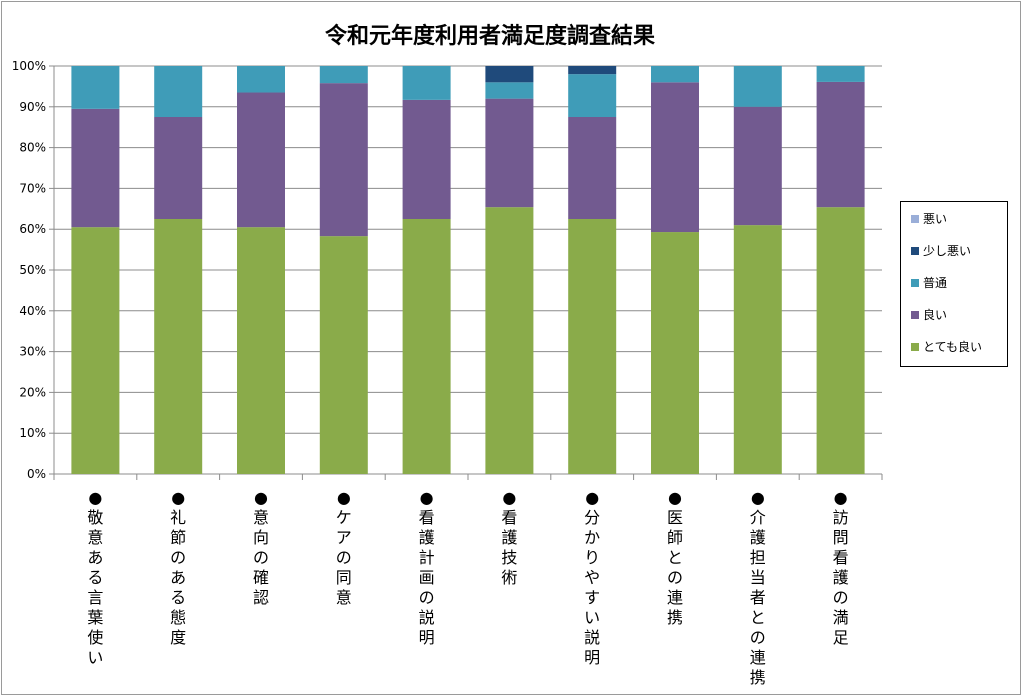 The image size is (1024, 698). Describe the element at coordinates (947, 251) in the screenshot. I see `legend-label: 少し悪い` at that location.